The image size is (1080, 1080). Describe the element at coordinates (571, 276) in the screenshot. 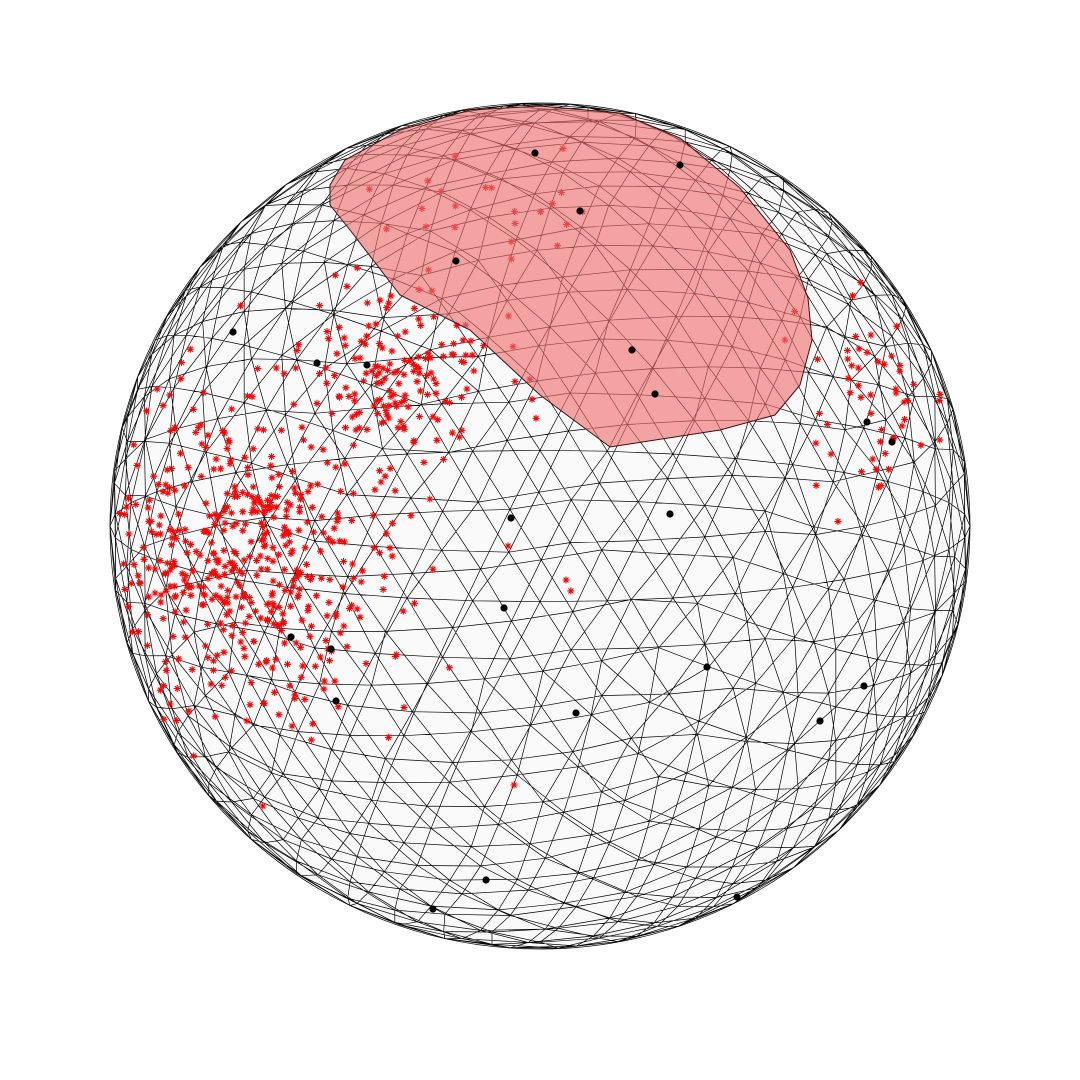

I see `highlighted-region` at that location.